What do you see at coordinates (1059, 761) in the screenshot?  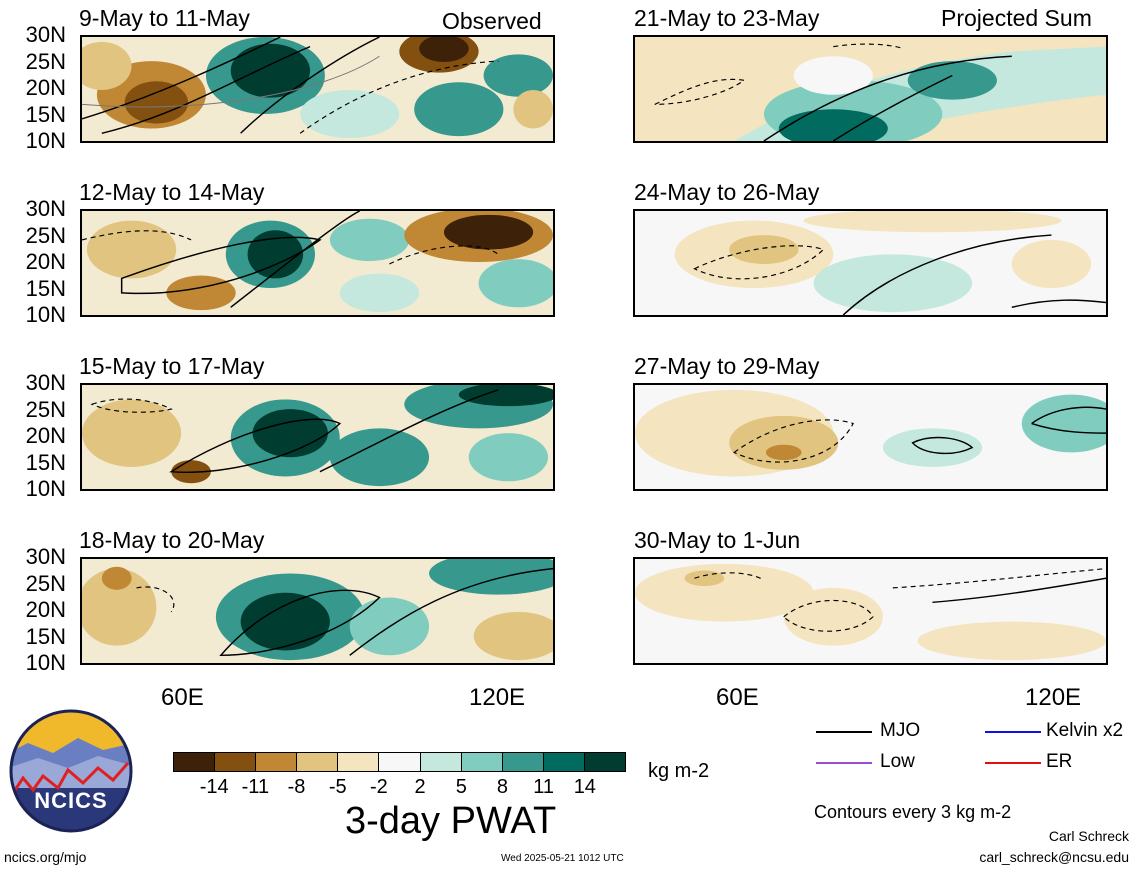 I see `legend-er-label: ER` at bounding box center [1059, 761].